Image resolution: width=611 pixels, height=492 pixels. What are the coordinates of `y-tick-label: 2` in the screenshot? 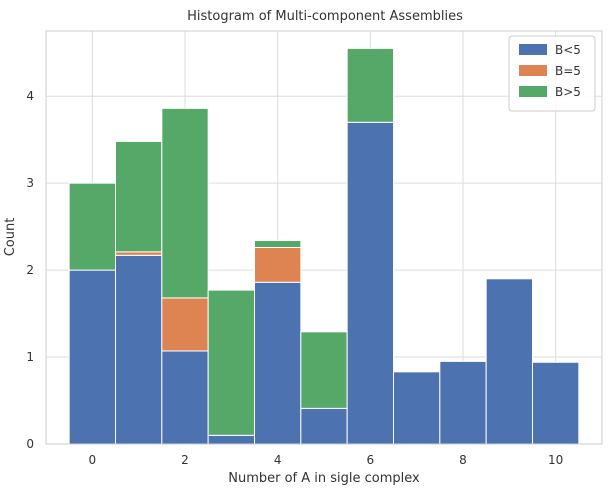 It's located at (30, 270).